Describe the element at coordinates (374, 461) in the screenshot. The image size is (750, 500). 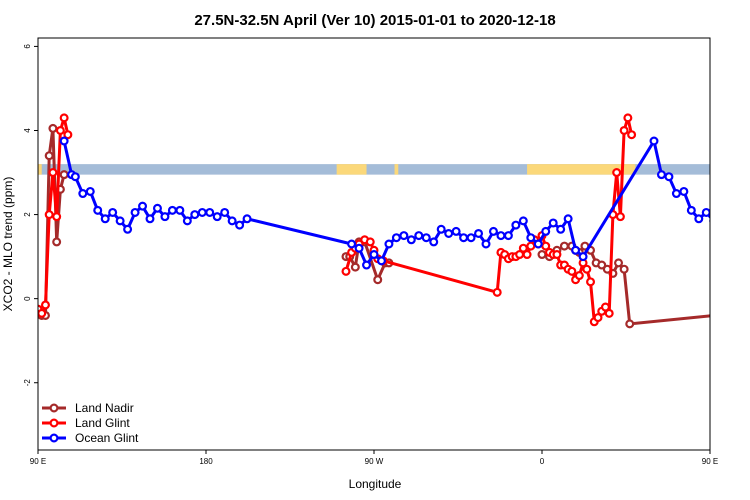
I see `x-tick-label: 90 W` at that location.